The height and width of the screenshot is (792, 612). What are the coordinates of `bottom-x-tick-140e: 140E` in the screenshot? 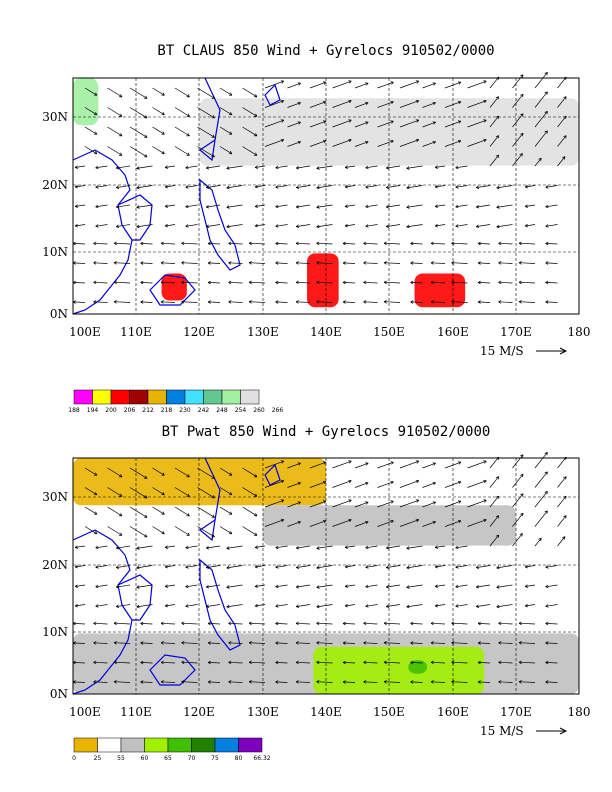 It's located at (326, 712).